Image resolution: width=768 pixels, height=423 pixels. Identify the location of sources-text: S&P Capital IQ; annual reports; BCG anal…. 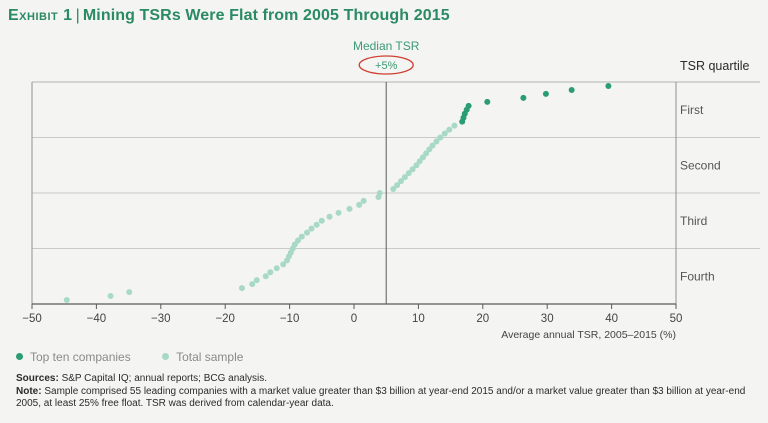
(164, 378).